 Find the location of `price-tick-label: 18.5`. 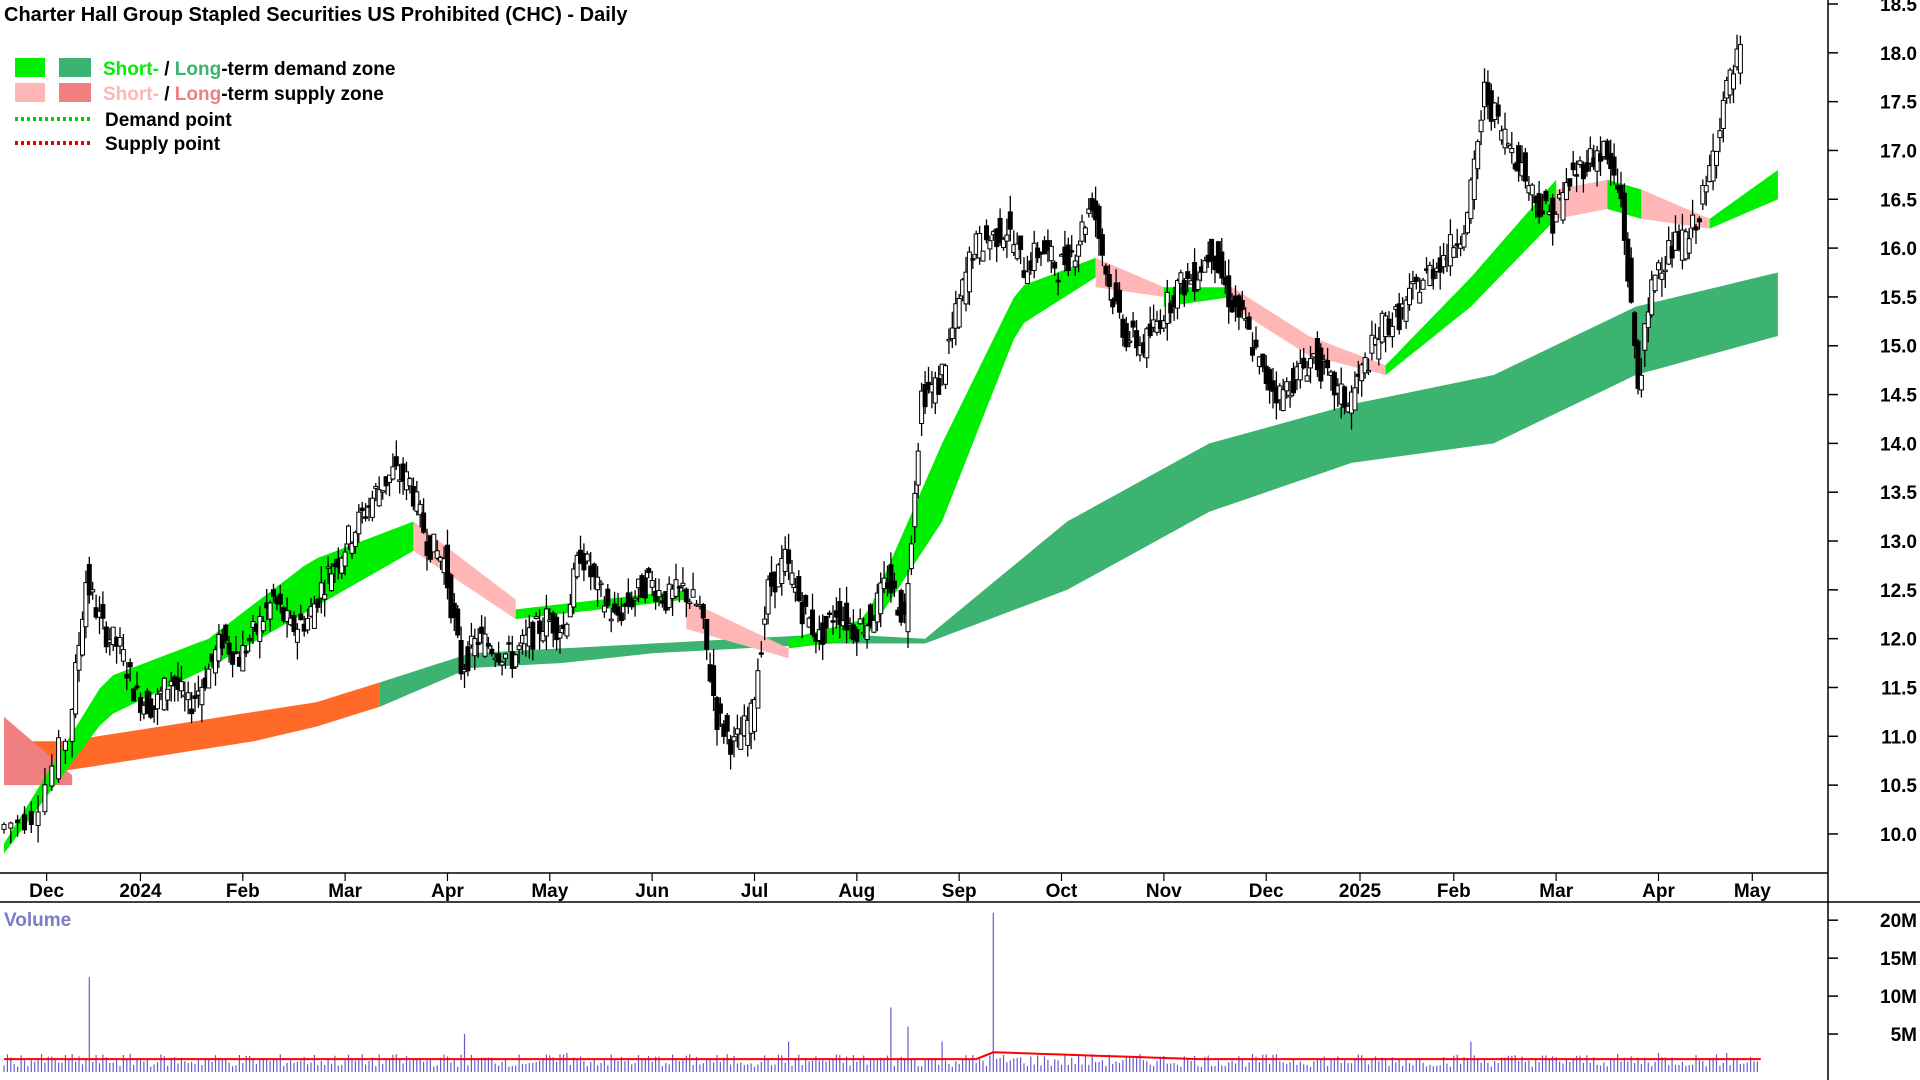

price-tick-label: 18.5 is located at coordinates (1898, 8).